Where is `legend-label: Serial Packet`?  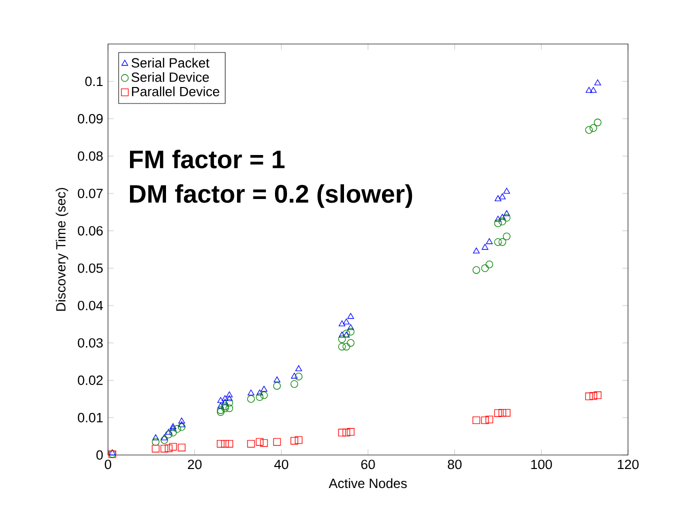 legend-label: Serial Packet is located at coordinates (171, 63).